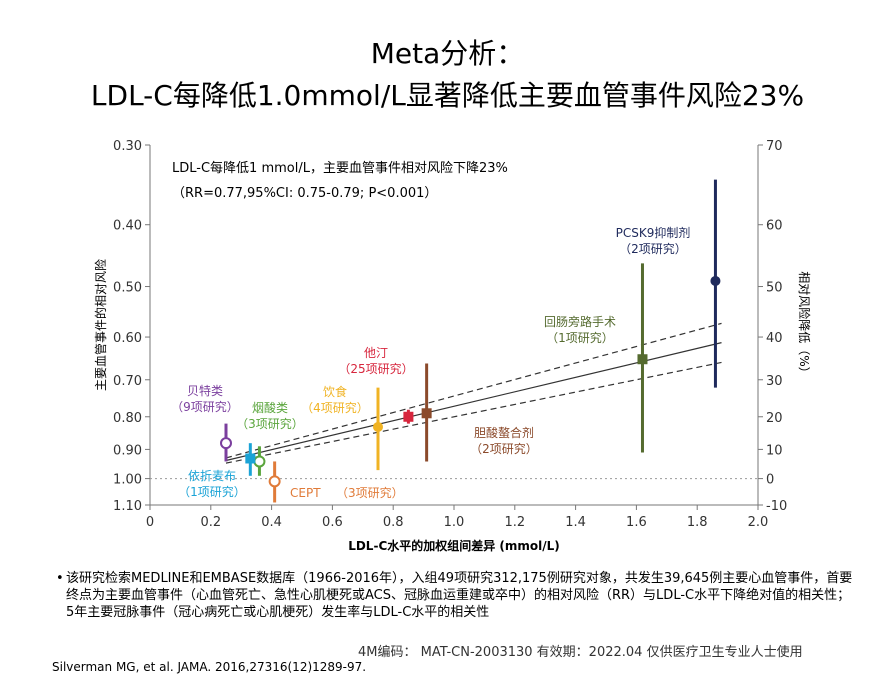 The width and height of the screenshot is (895, 684). I want to click on y-left-tick-label: 0.40, so click(127, 226).